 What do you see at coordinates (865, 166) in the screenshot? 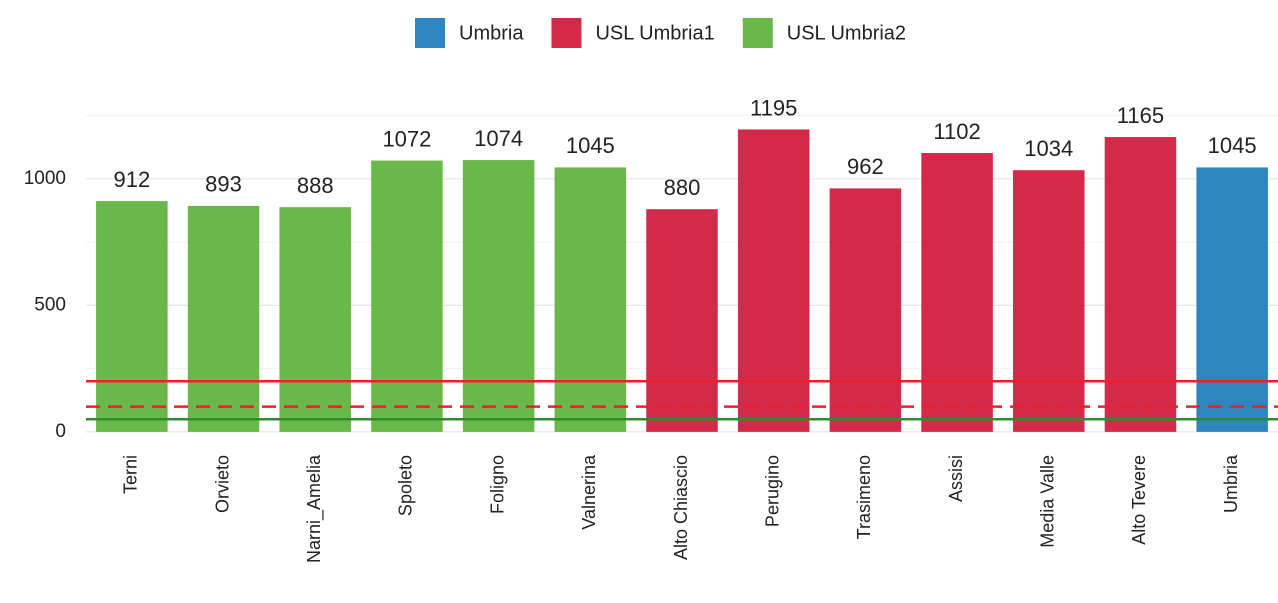
I see `value-label: 962` at bounding box center [865, 166].